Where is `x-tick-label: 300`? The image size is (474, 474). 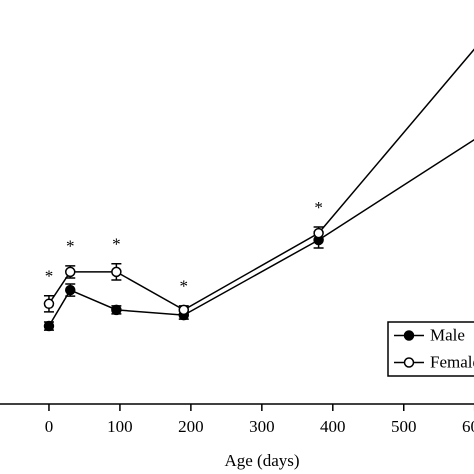
x-tick-label: 300 is located at coordinates (262, 426).